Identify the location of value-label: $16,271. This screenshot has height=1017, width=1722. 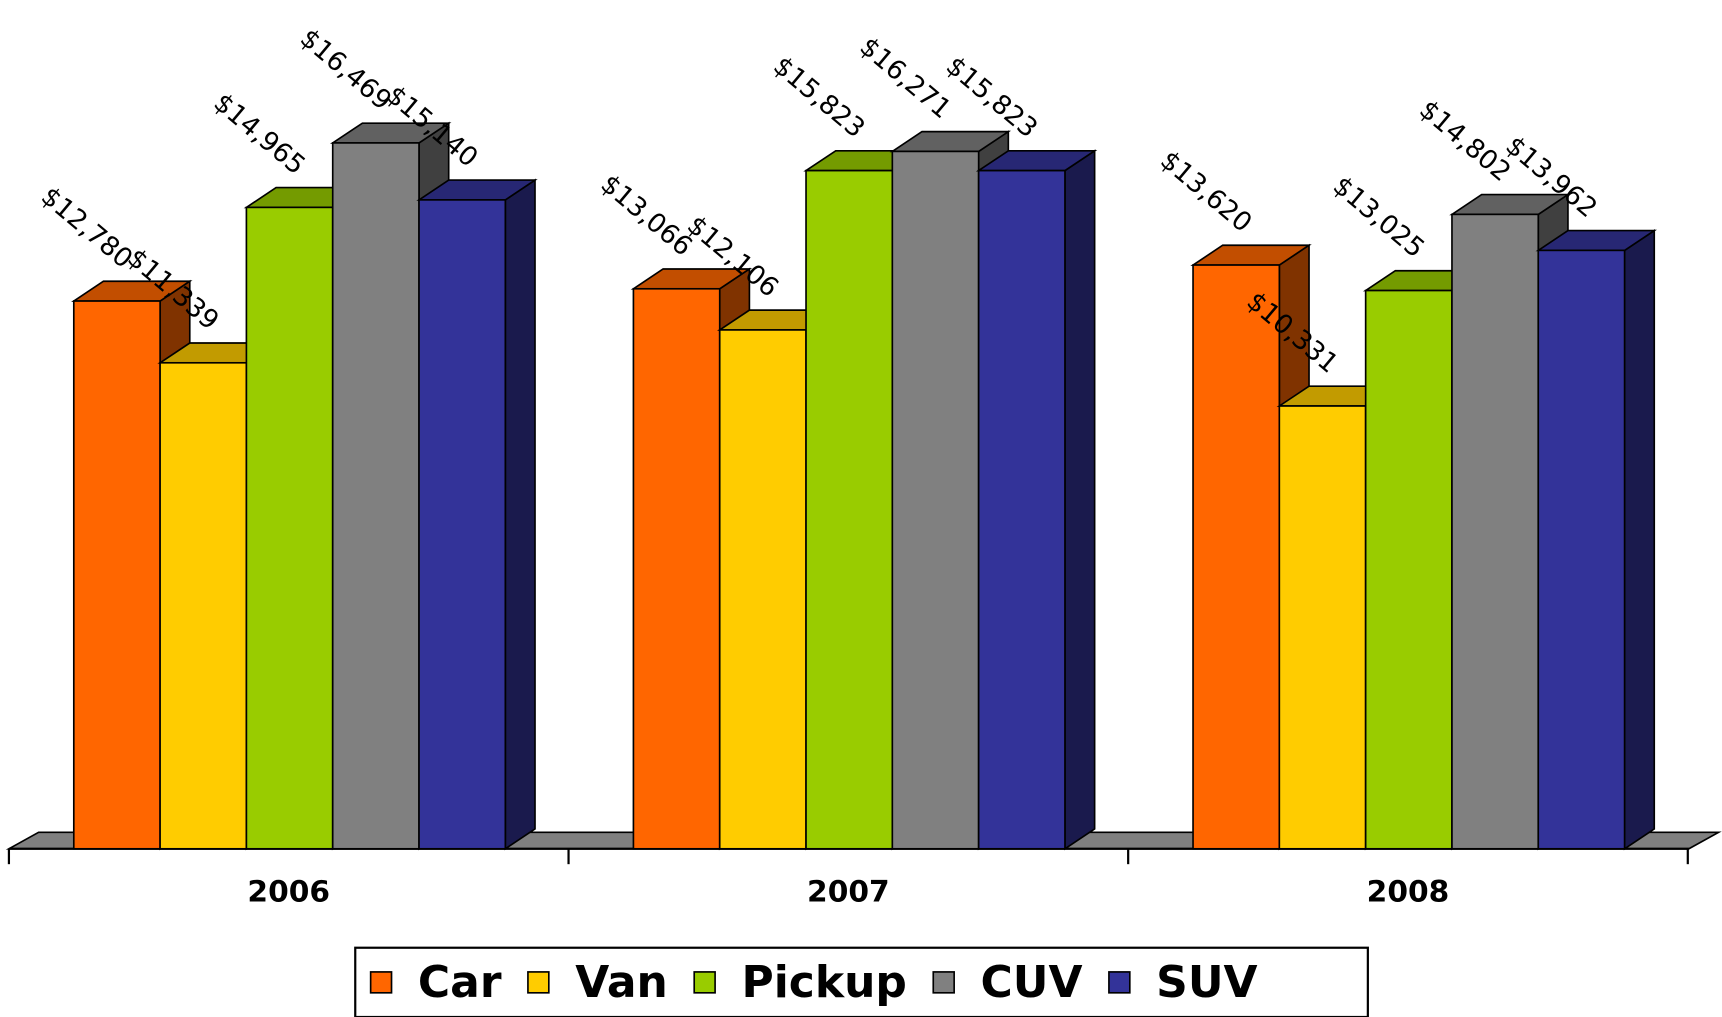
(905, 78).